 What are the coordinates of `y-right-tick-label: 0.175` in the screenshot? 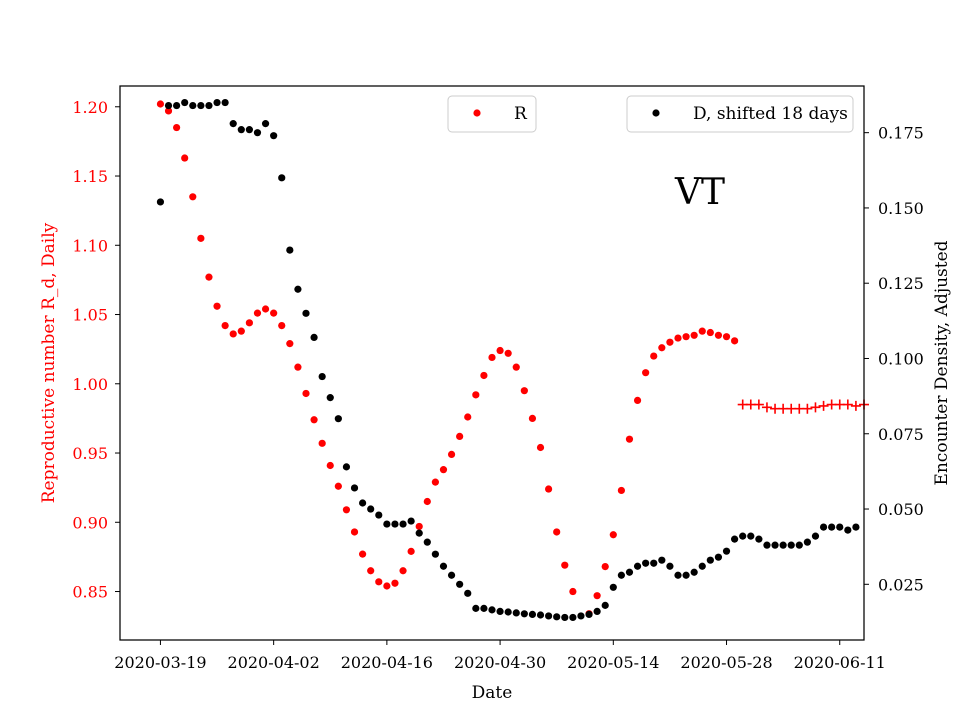 It's located at (901, 133).